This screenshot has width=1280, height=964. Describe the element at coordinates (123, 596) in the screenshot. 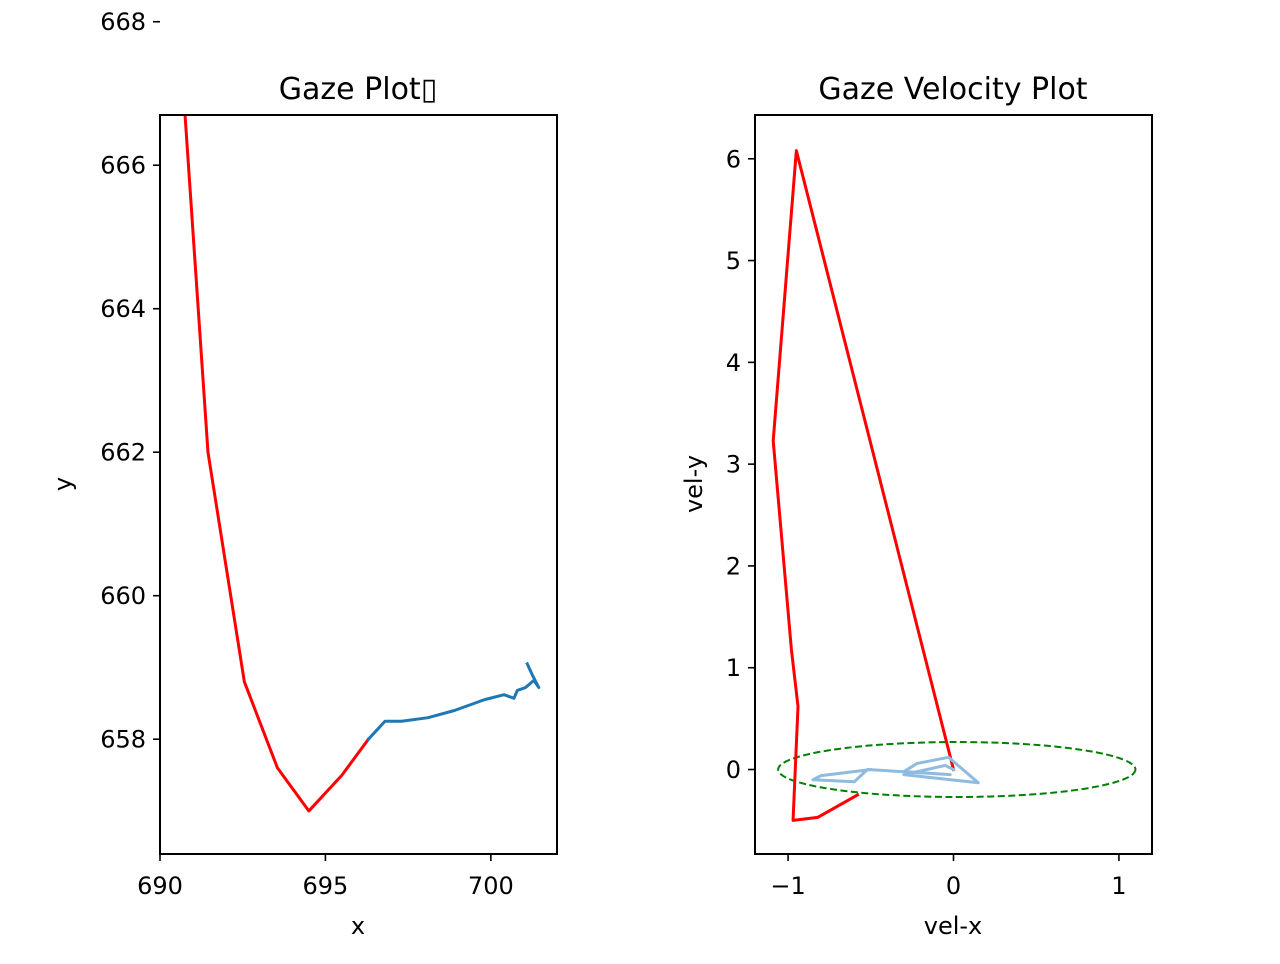

I see `gaze-plot-y-tick-label: 660` at that location.